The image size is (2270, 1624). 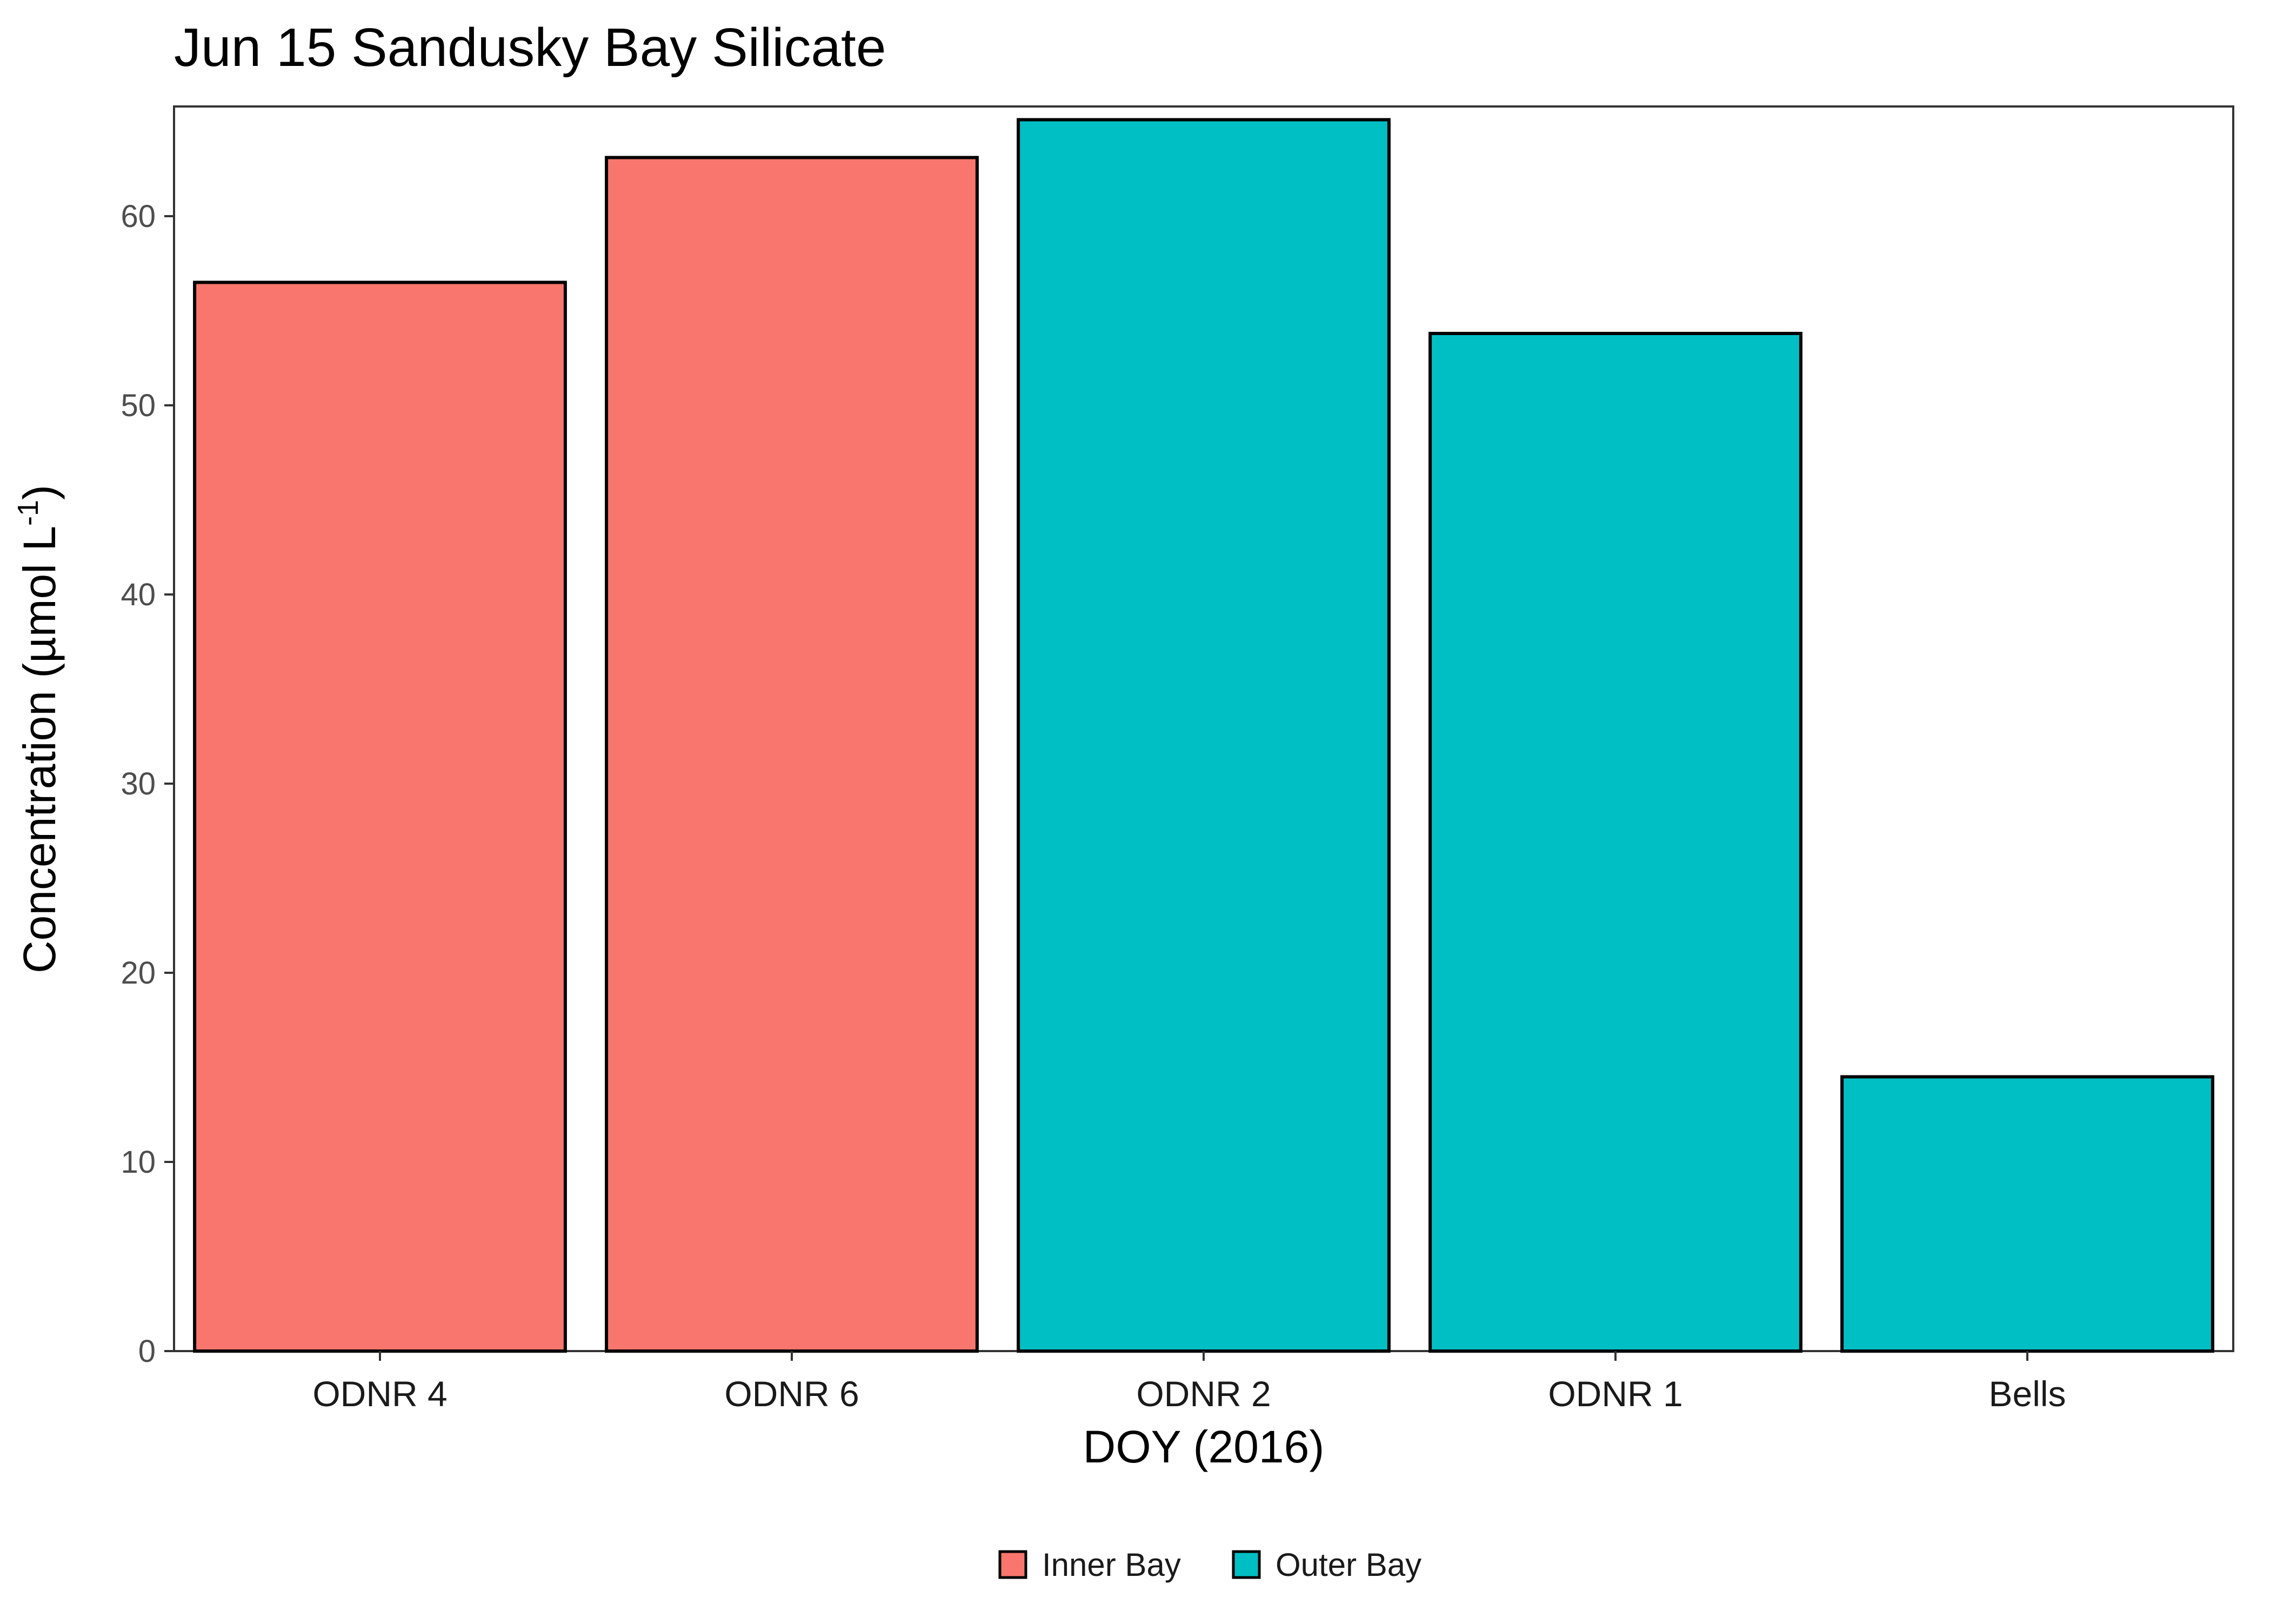 What do you see at coordinates (138, 405) in the screenshot?
I see `y-tick-label: 50` at bounding box center [138, 405].